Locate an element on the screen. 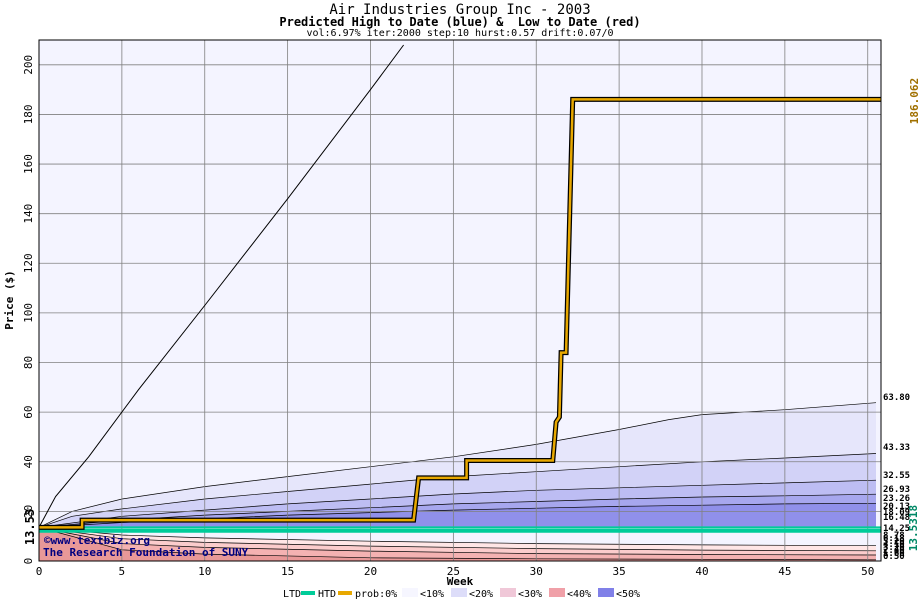 The image size is (920, 600). legend-prob-label: prob:0% is located at coordinates (376, 594).